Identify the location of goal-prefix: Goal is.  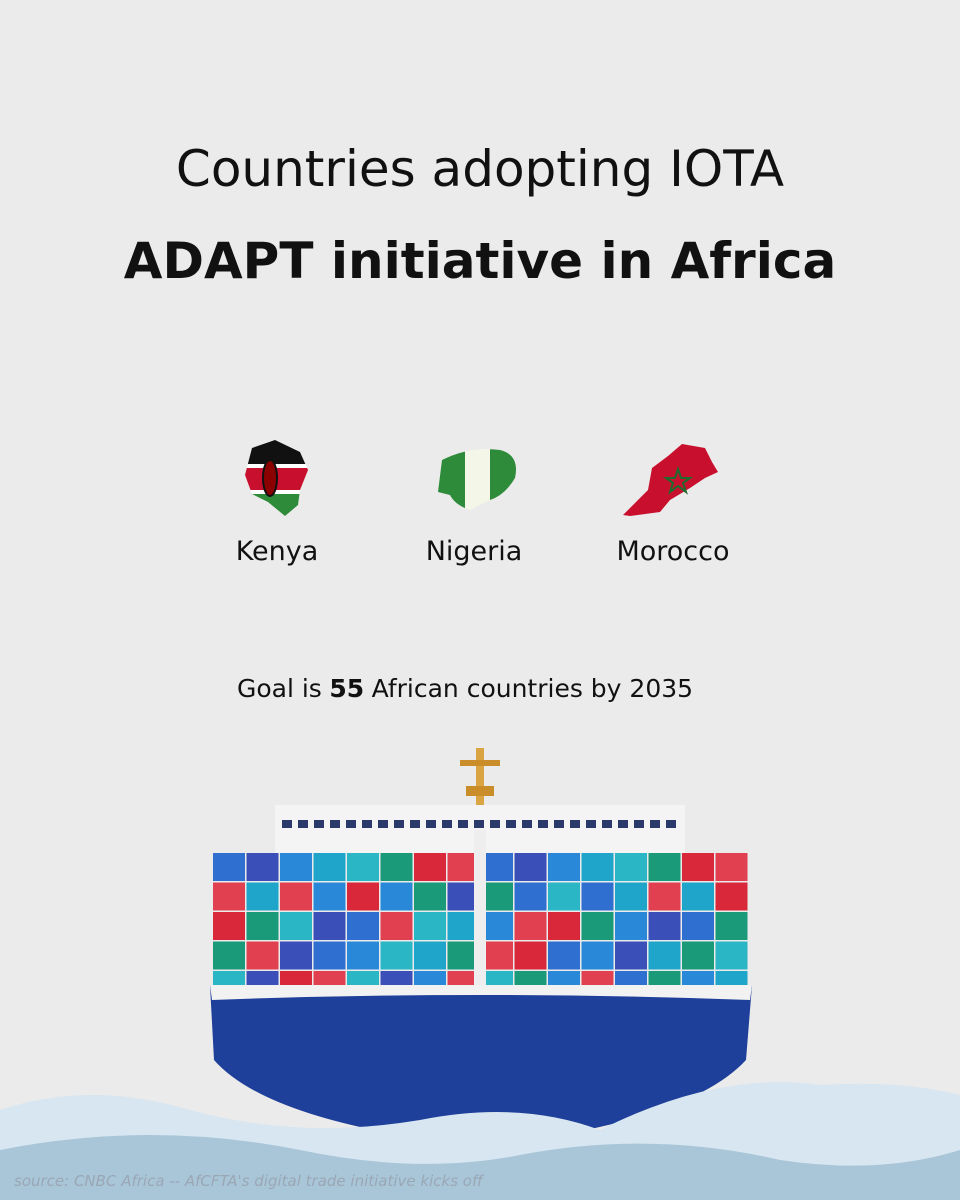
(279, 688).